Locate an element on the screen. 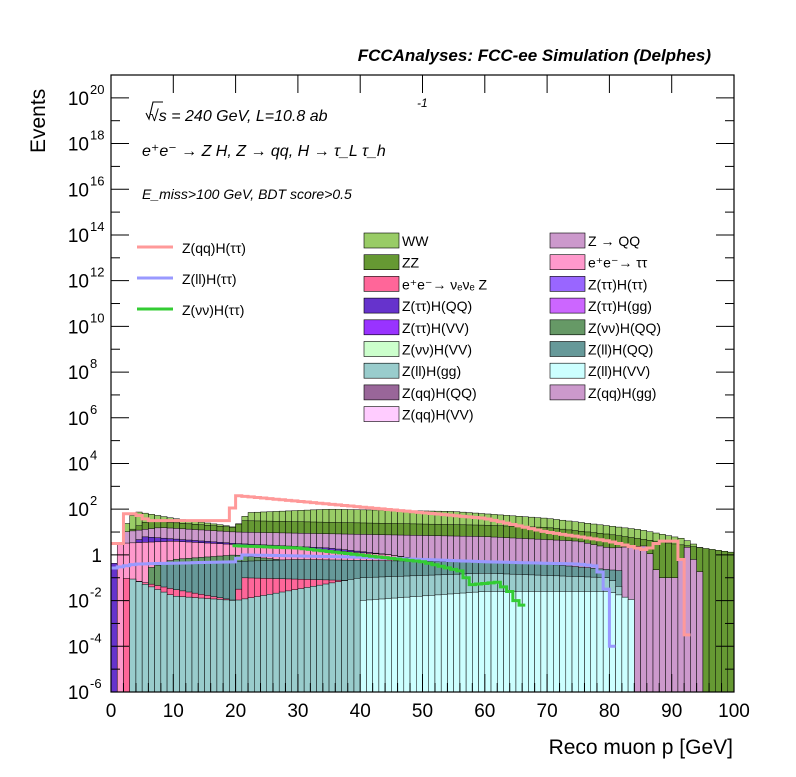 The image size is (796, 777). x-axis-label: Reco muon p [GeV] is located at coordinates (641, 747).